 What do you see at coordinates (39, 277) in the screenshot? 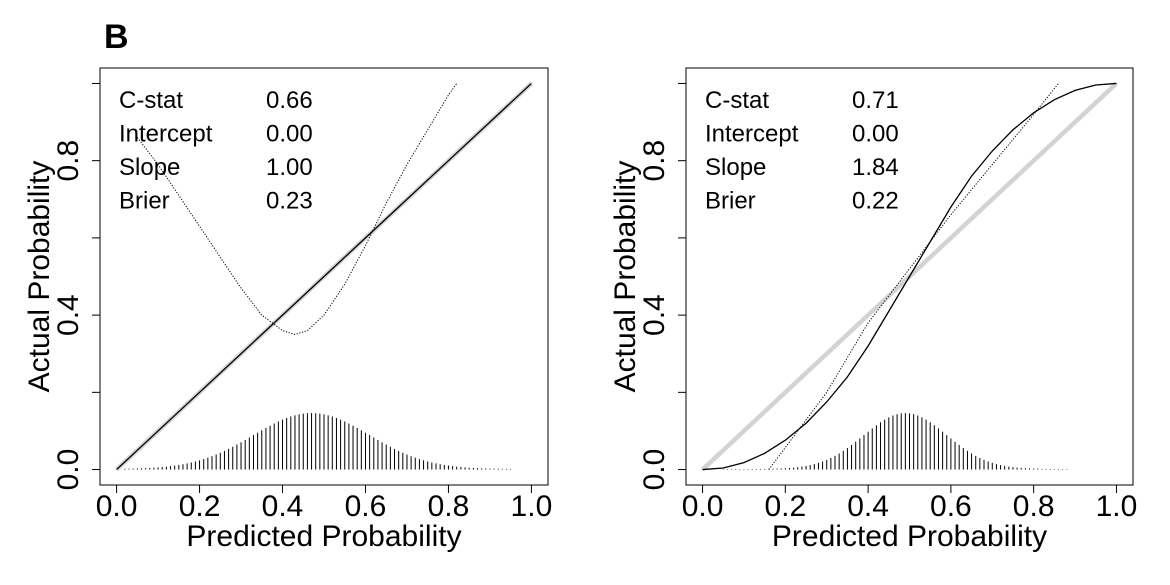
I see `y-axis-title-left: Actual Probability` at bounding box center [39, 277].